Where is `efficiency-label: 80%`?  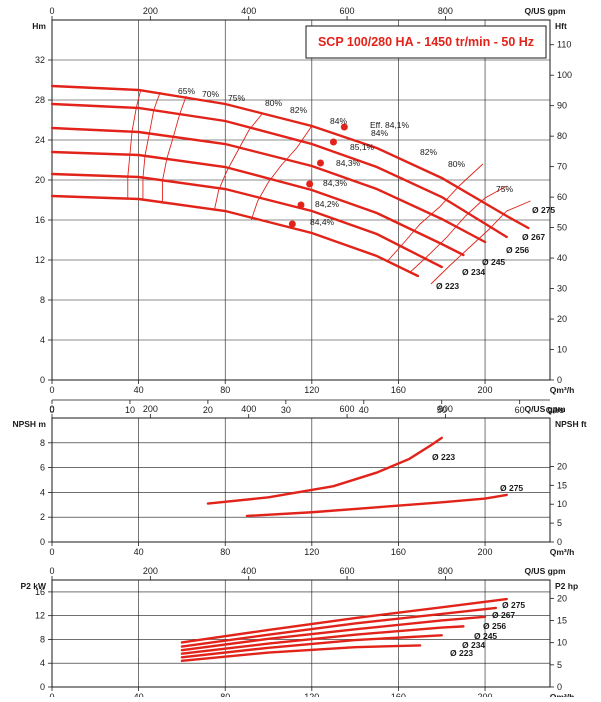 efficiency-label: 80% is located at coordinates (273, 103).